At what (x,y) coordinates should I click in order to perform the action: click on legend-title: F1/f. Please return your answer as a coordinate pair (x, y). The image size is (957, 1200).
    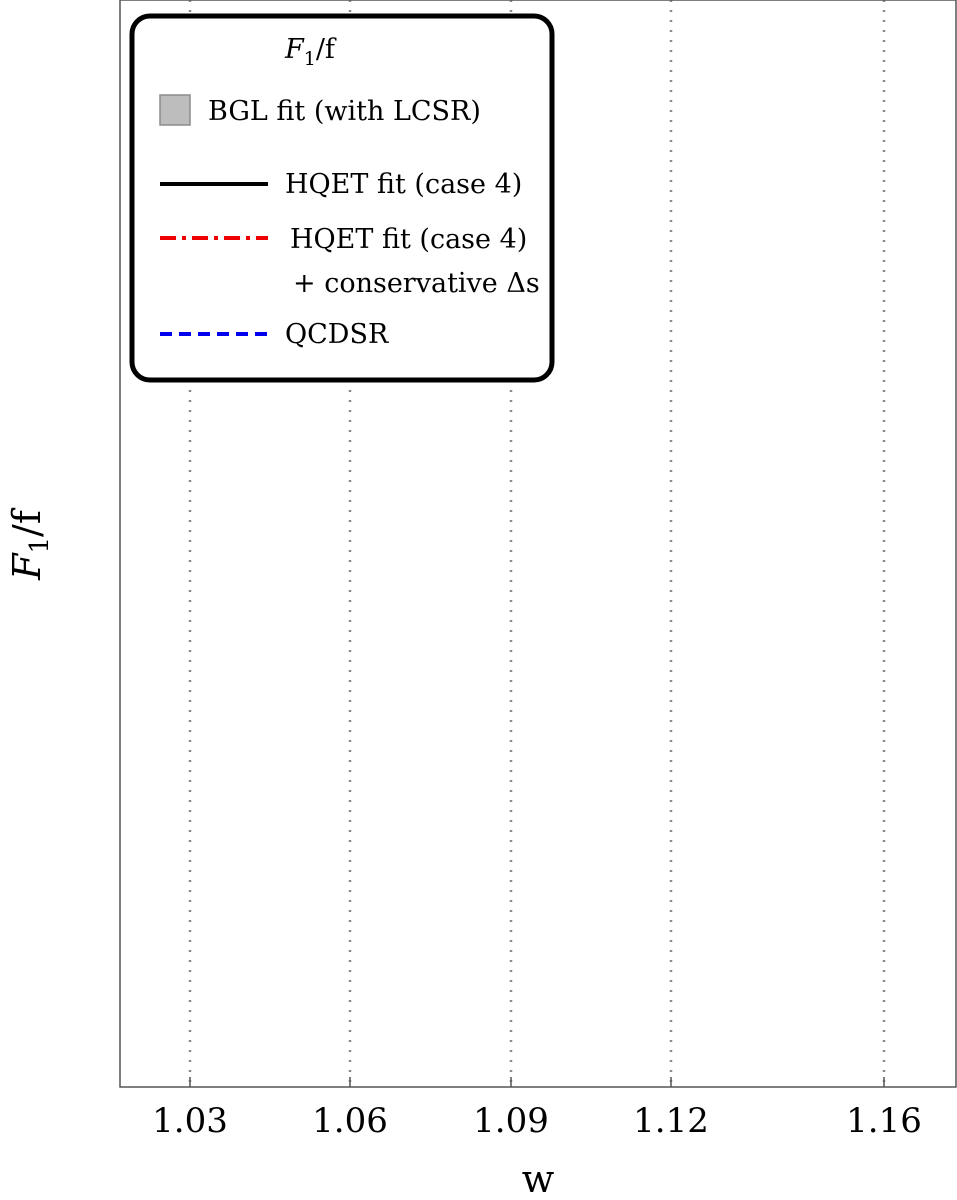
    Looking at the image, I should click on (310, 52).